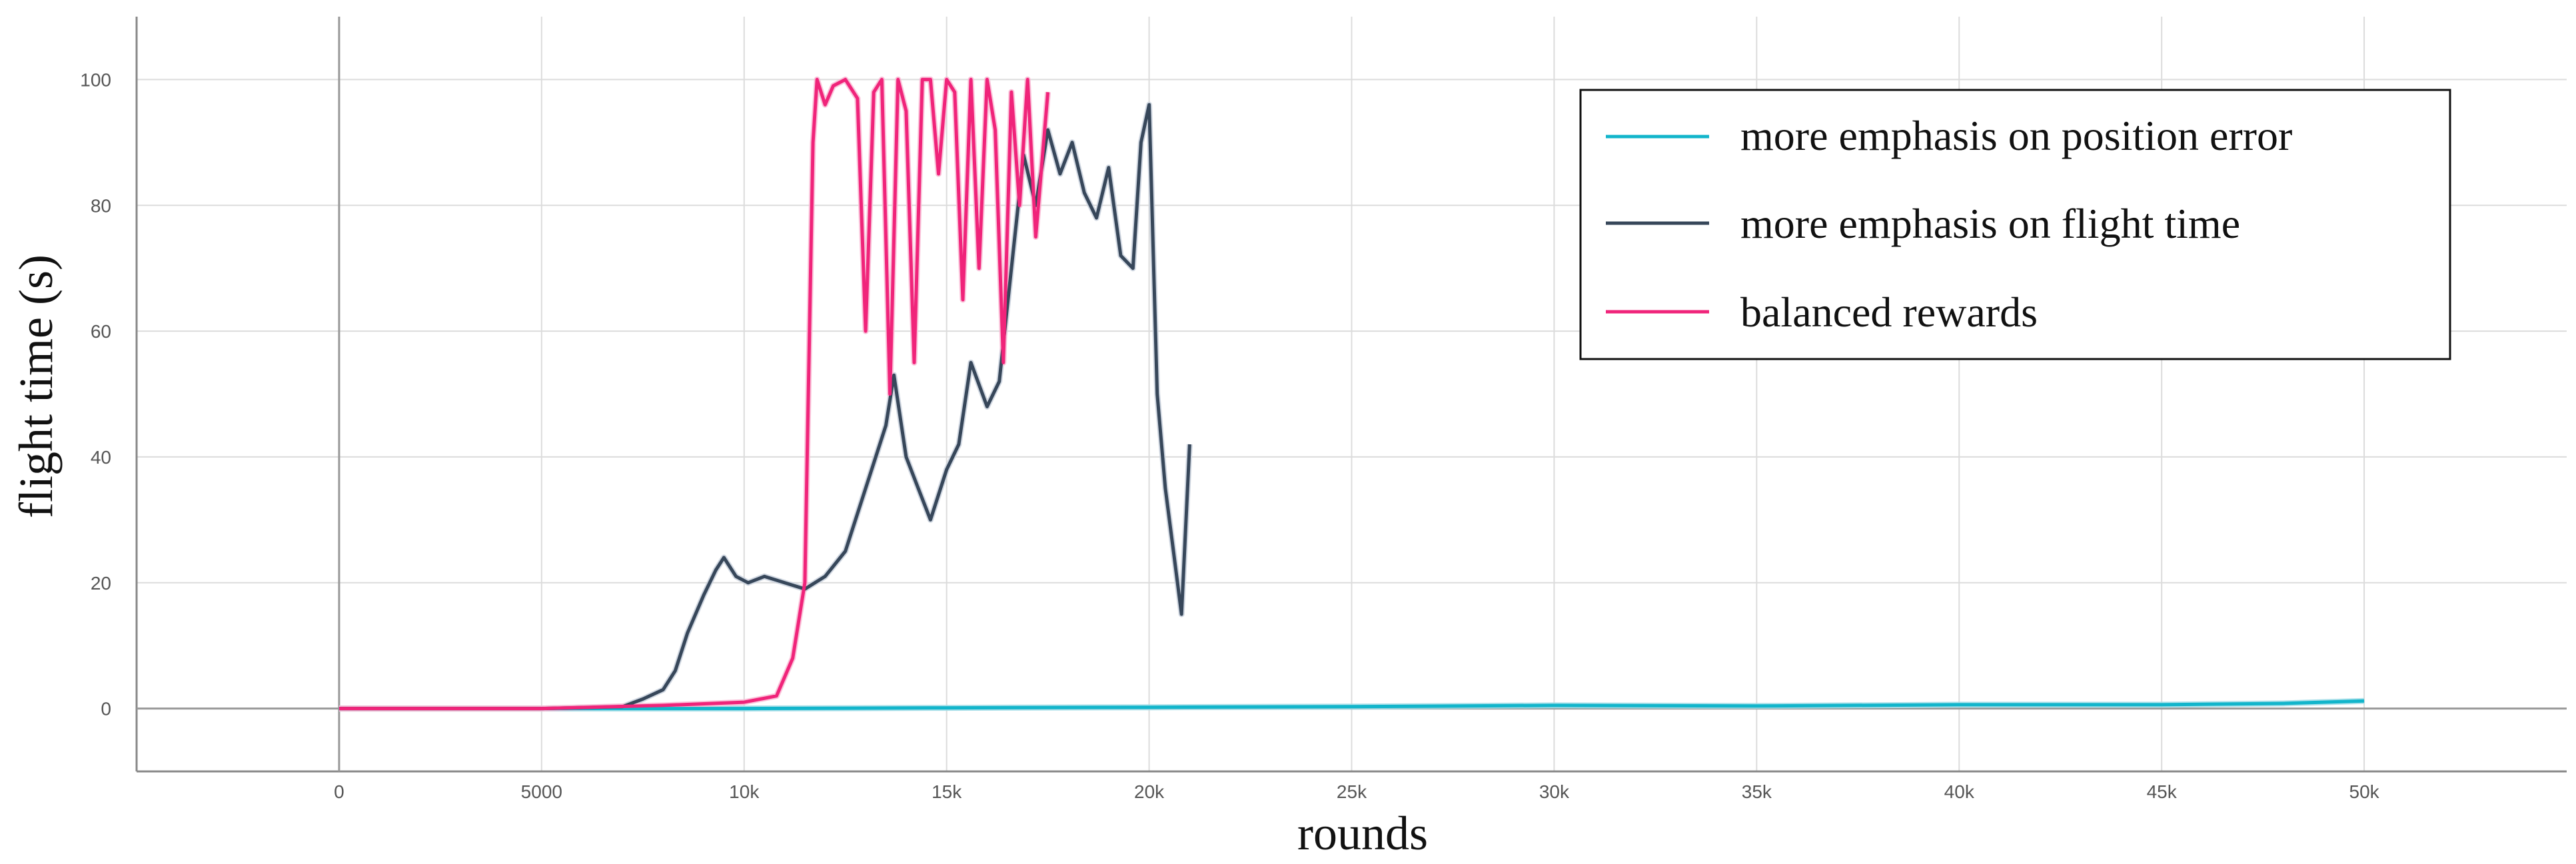 Image resolution: width=2576 pixels, height=864 pixels. What do you see at coordinates (101, 206) in the screenshot?
I see `y-tick-label: 80` at bounding box center [101, 206].